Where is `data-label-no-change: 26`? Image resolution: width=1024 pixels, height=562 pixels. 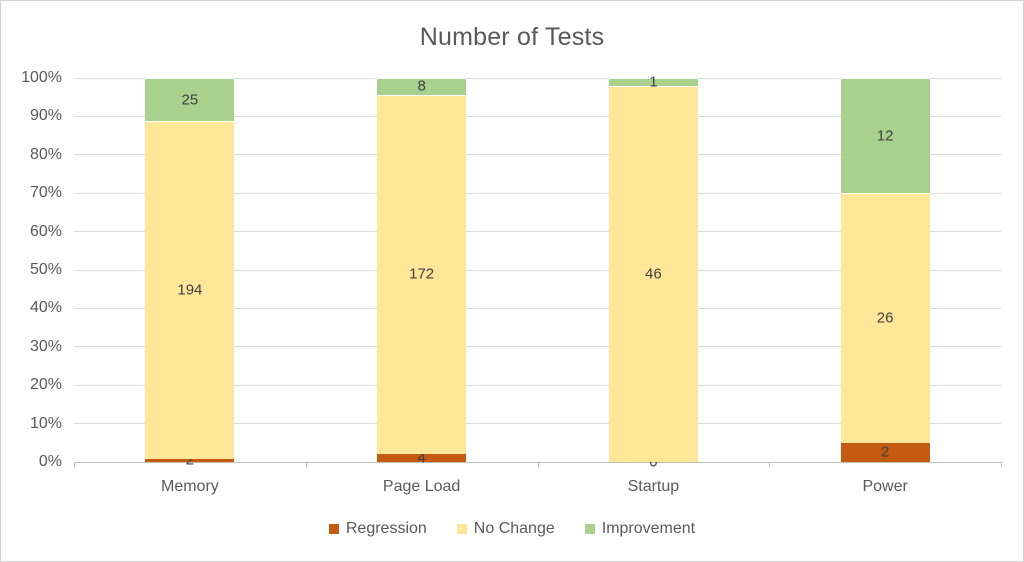 data-label-no-change: 26 is located at coordinates (885, 318).